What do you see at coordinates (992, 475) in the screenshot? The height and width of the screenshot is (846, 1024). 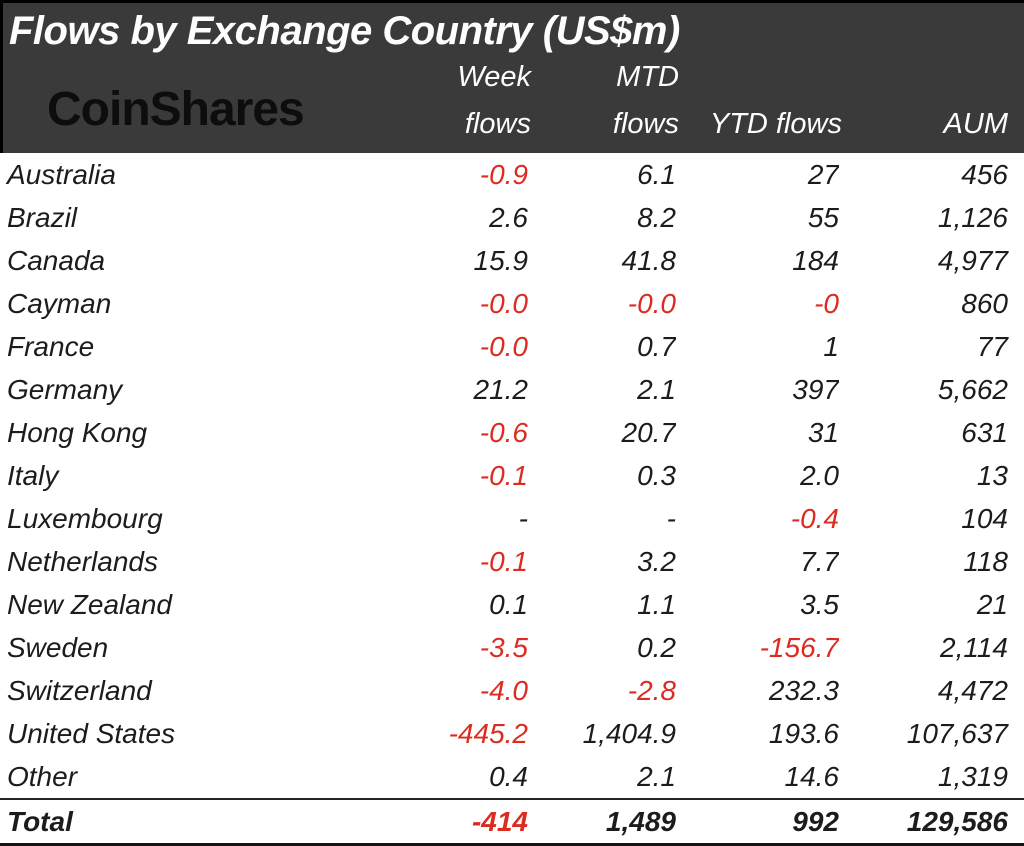 I see `aum-value: 13` at bounding box center [992, 475].